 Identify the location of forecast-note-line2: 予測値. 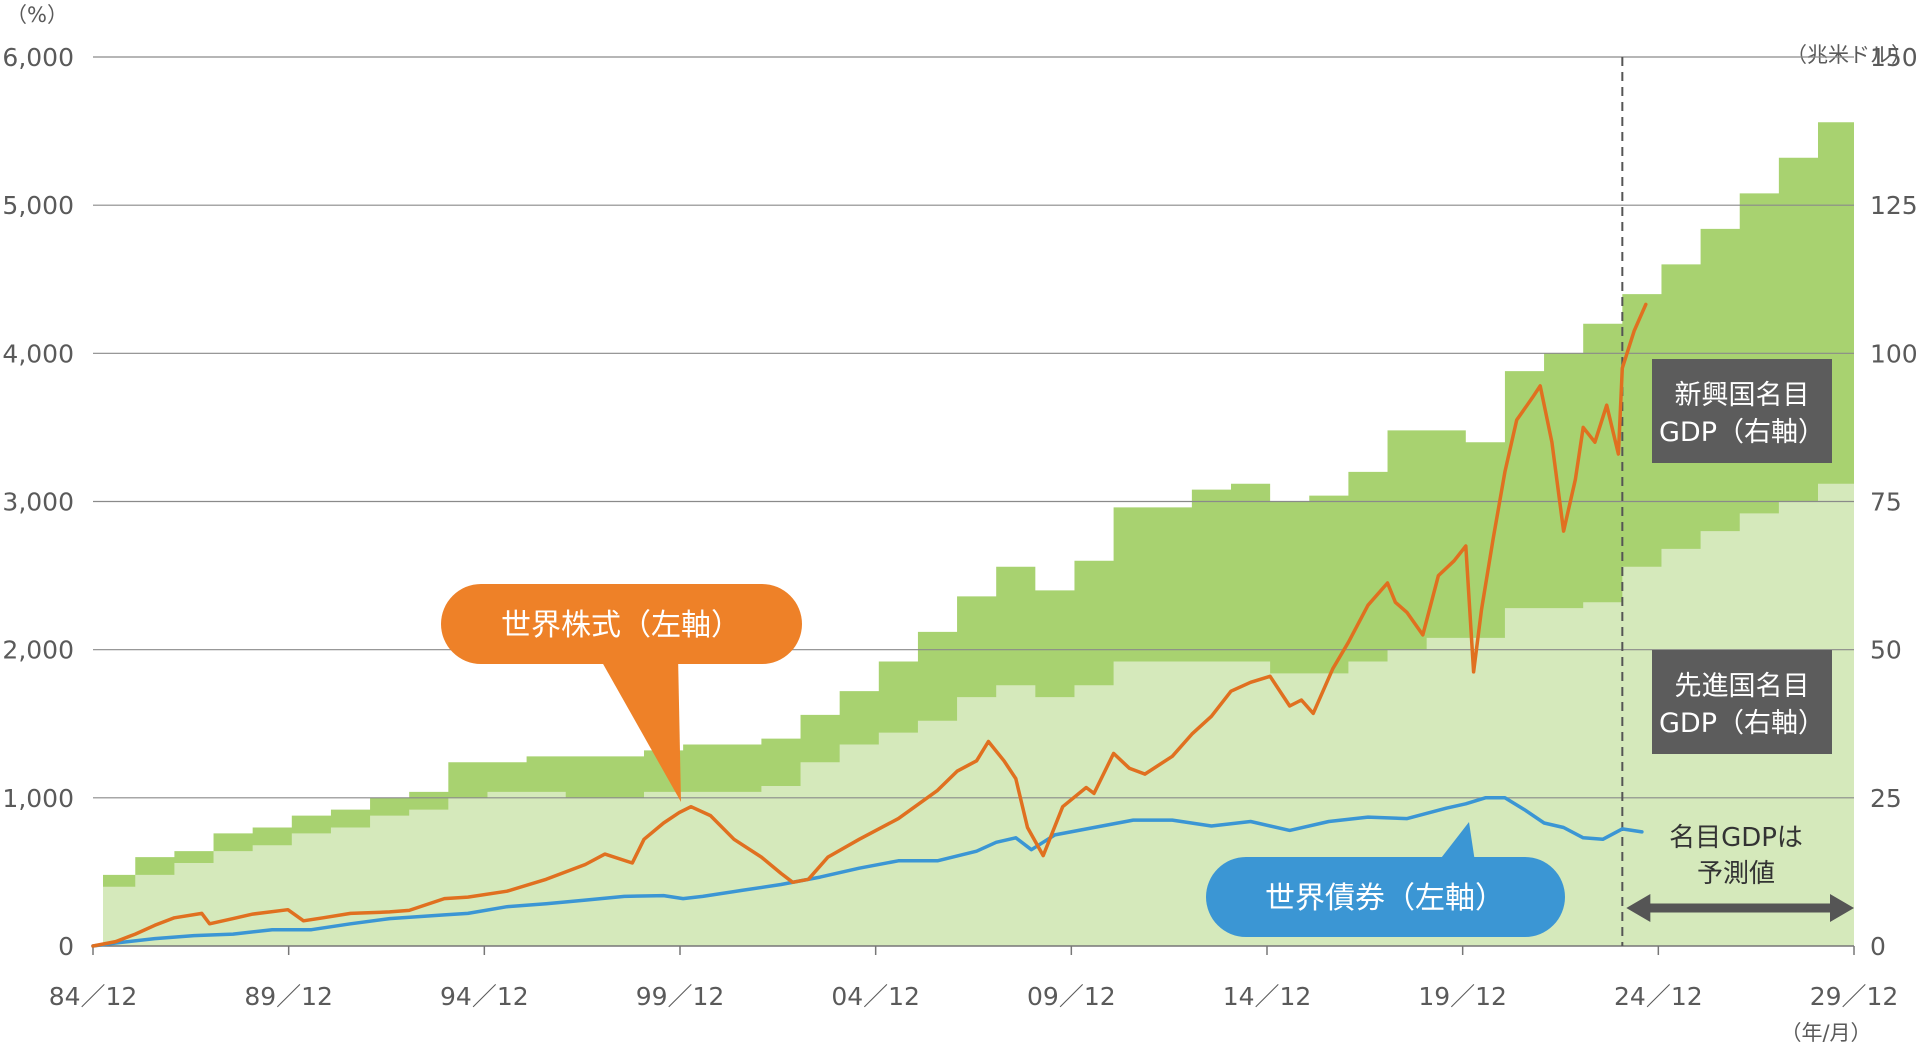
(1736, 874).